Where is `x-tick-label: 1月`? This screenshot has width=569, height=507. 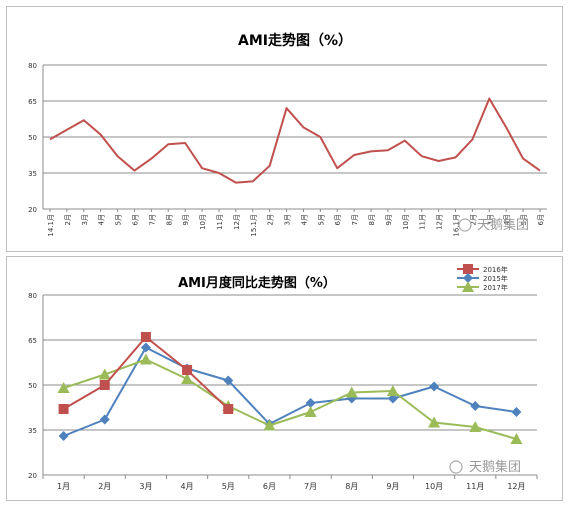
x-tick-label: 1月 is located at coordinates (63, 486).